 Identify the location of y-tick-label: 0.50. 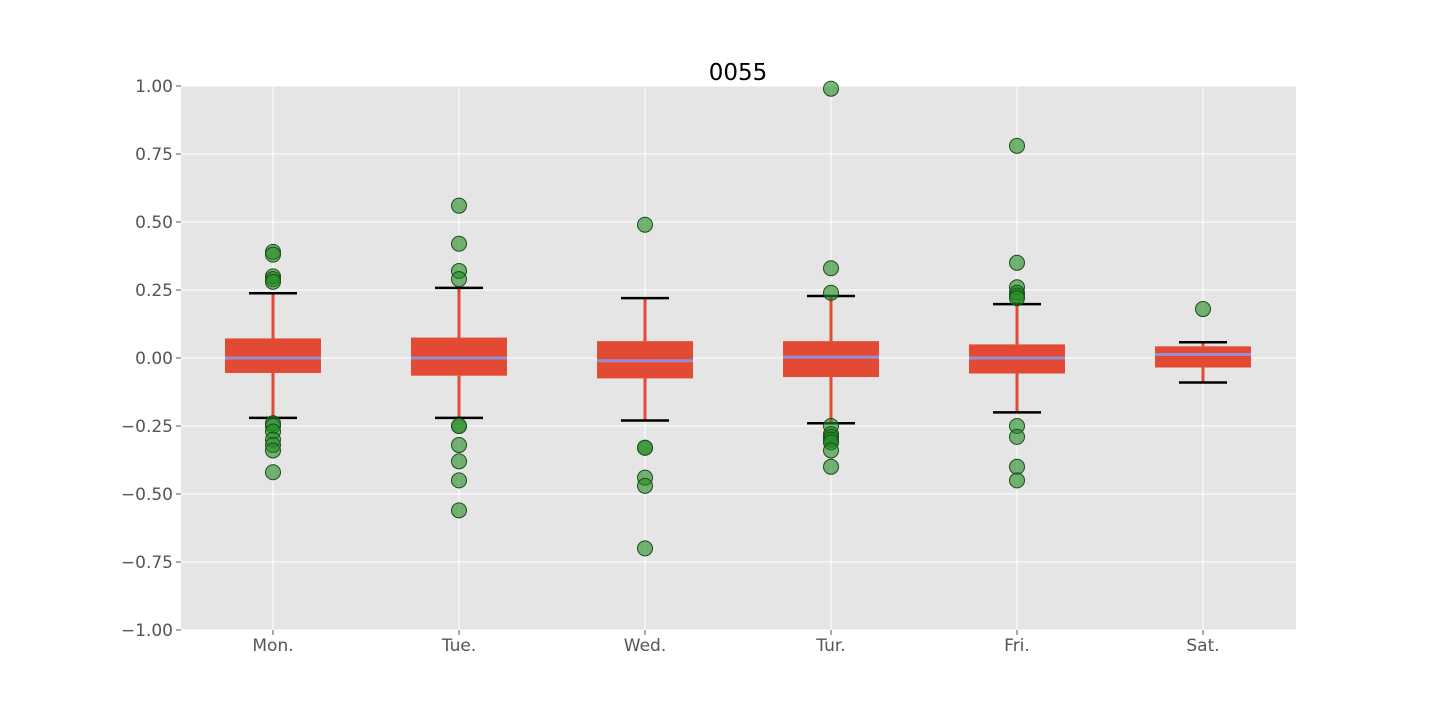
(154, 223).